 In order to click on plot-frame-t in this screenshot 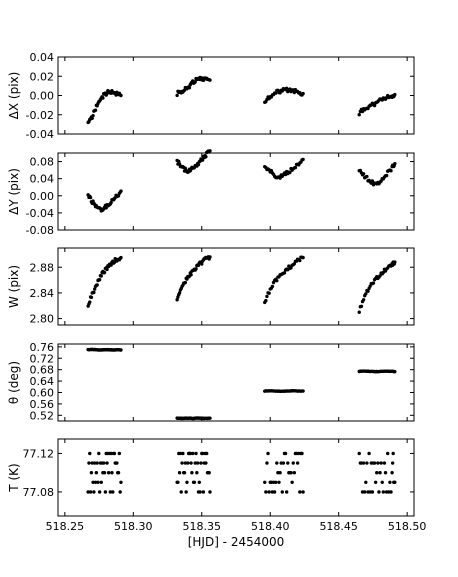, I will do `click(236, 477)`.